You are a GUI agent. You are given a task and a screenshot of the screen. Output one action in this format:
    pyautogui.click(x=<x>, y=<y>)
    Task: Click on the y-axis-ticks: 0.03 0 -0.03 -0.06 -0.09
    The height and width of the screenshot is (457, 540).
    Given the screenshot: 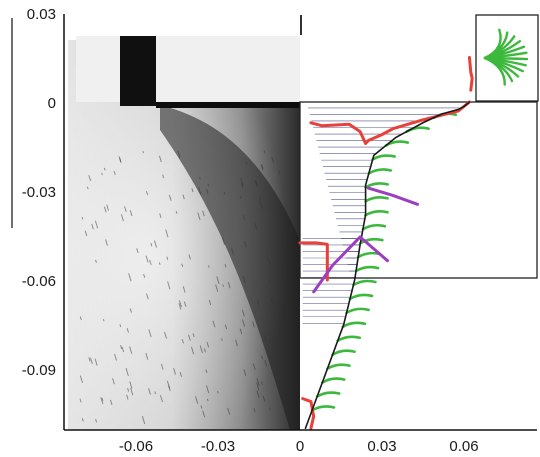 What is the action you would take?
    pyautogui.click(x=39, y=192)
    